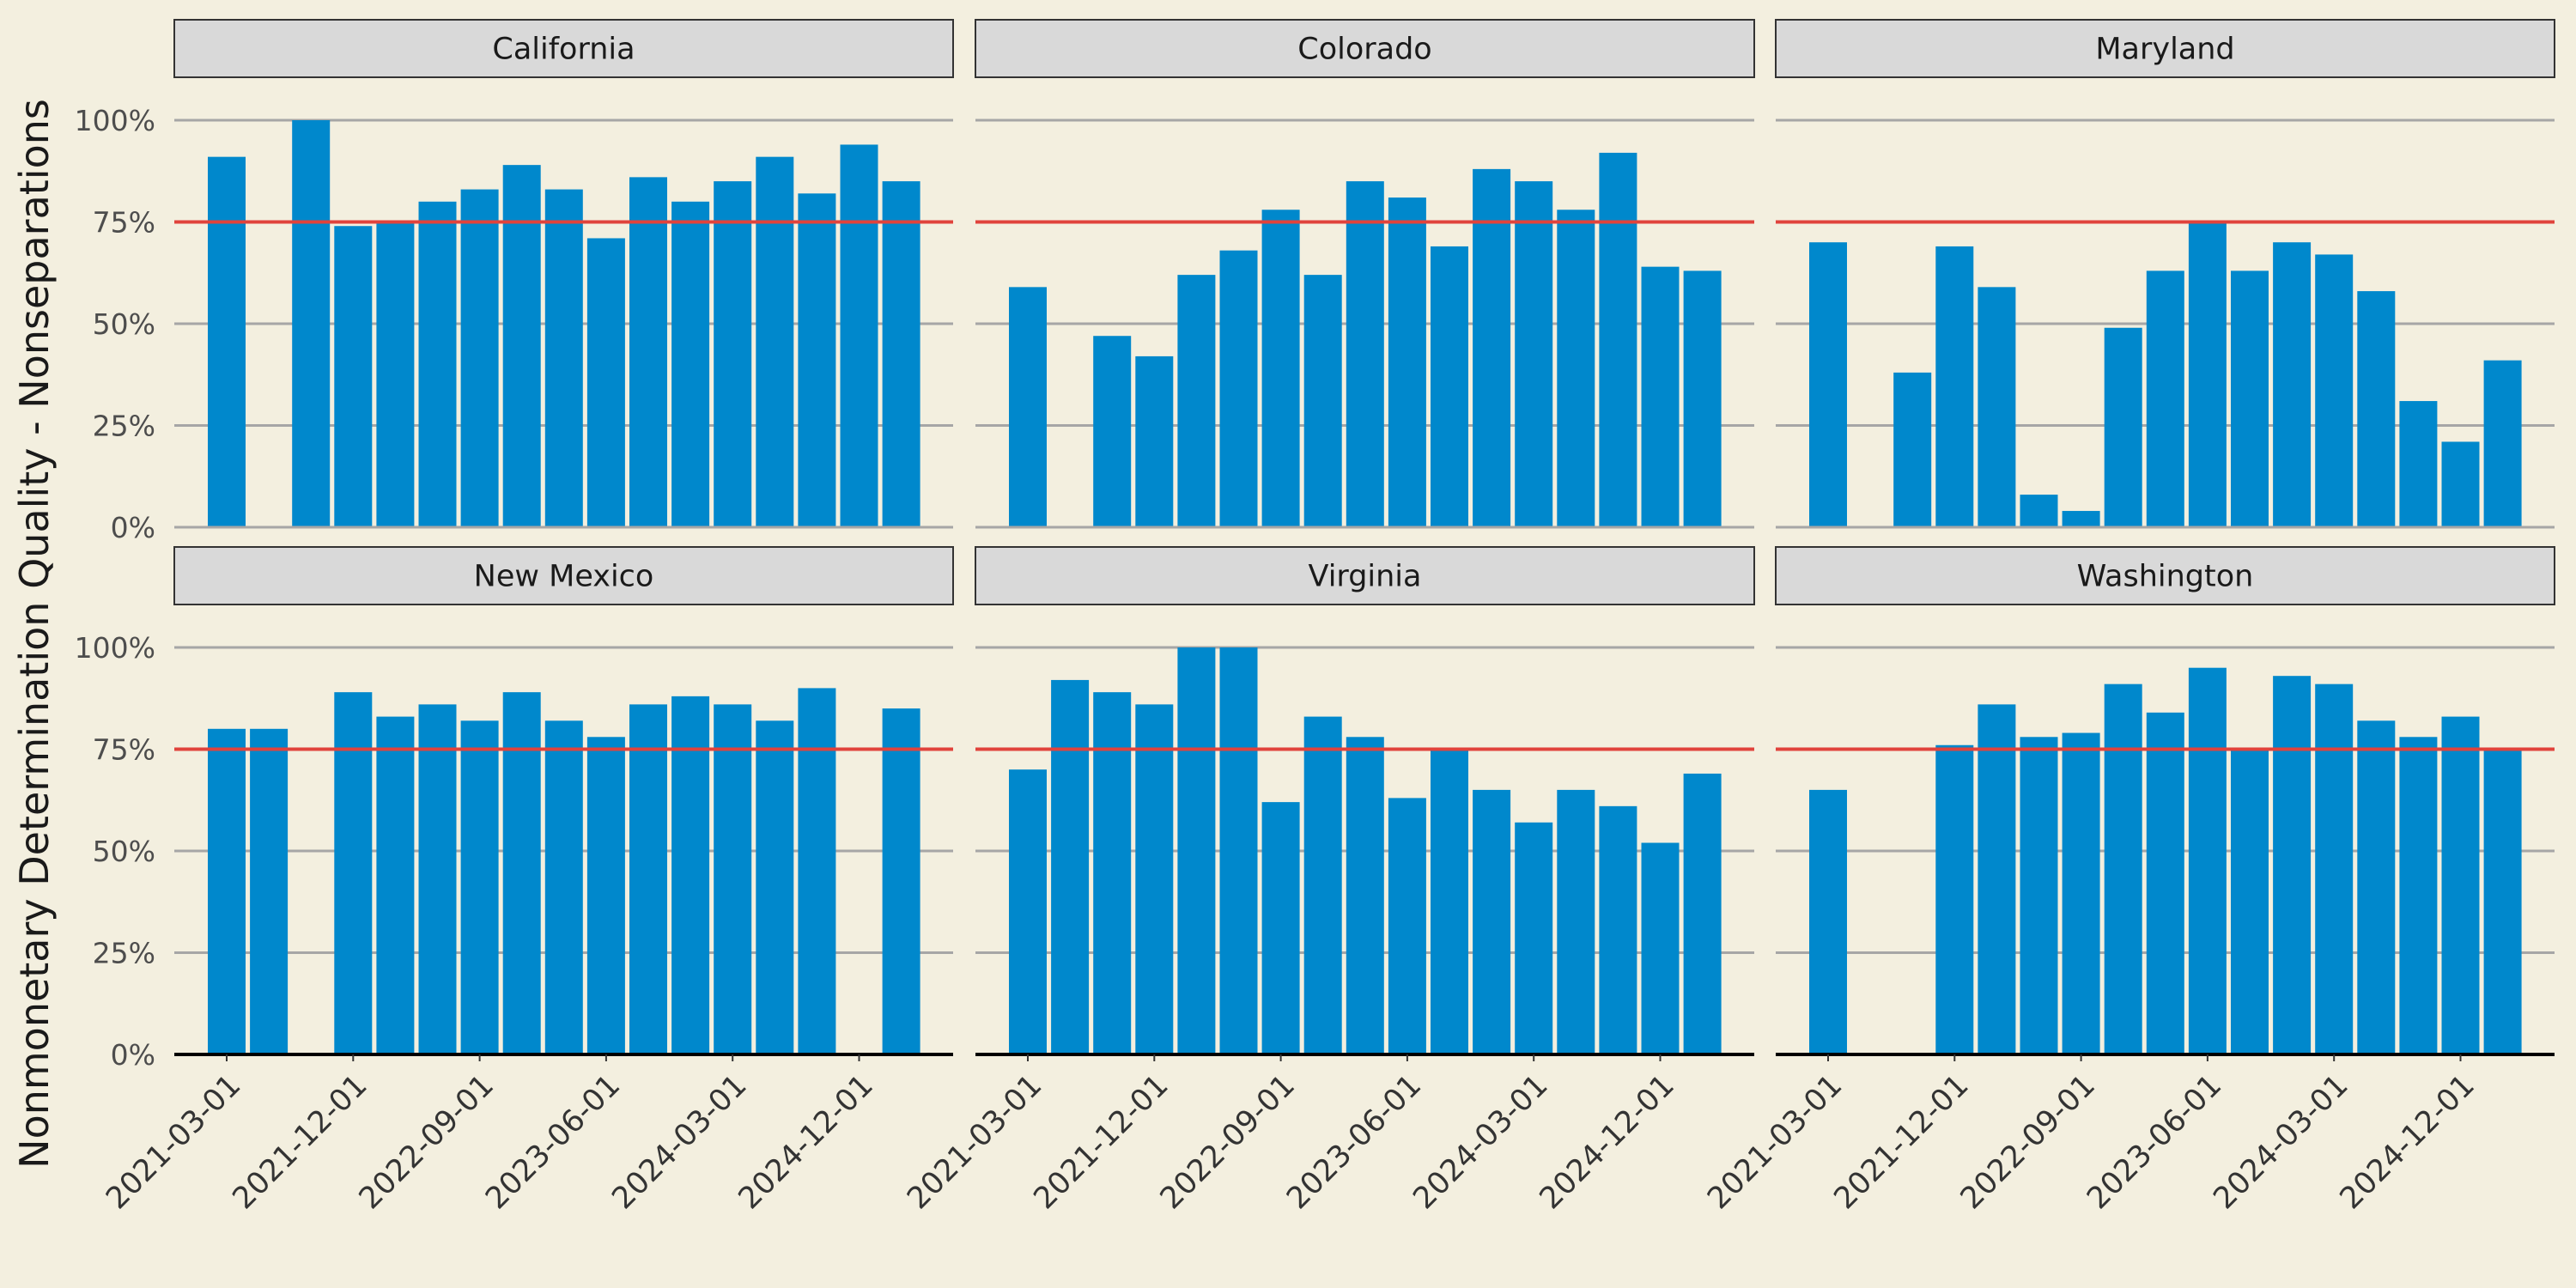  I want to click on facet-label: Virginia, so click(1365, 577).